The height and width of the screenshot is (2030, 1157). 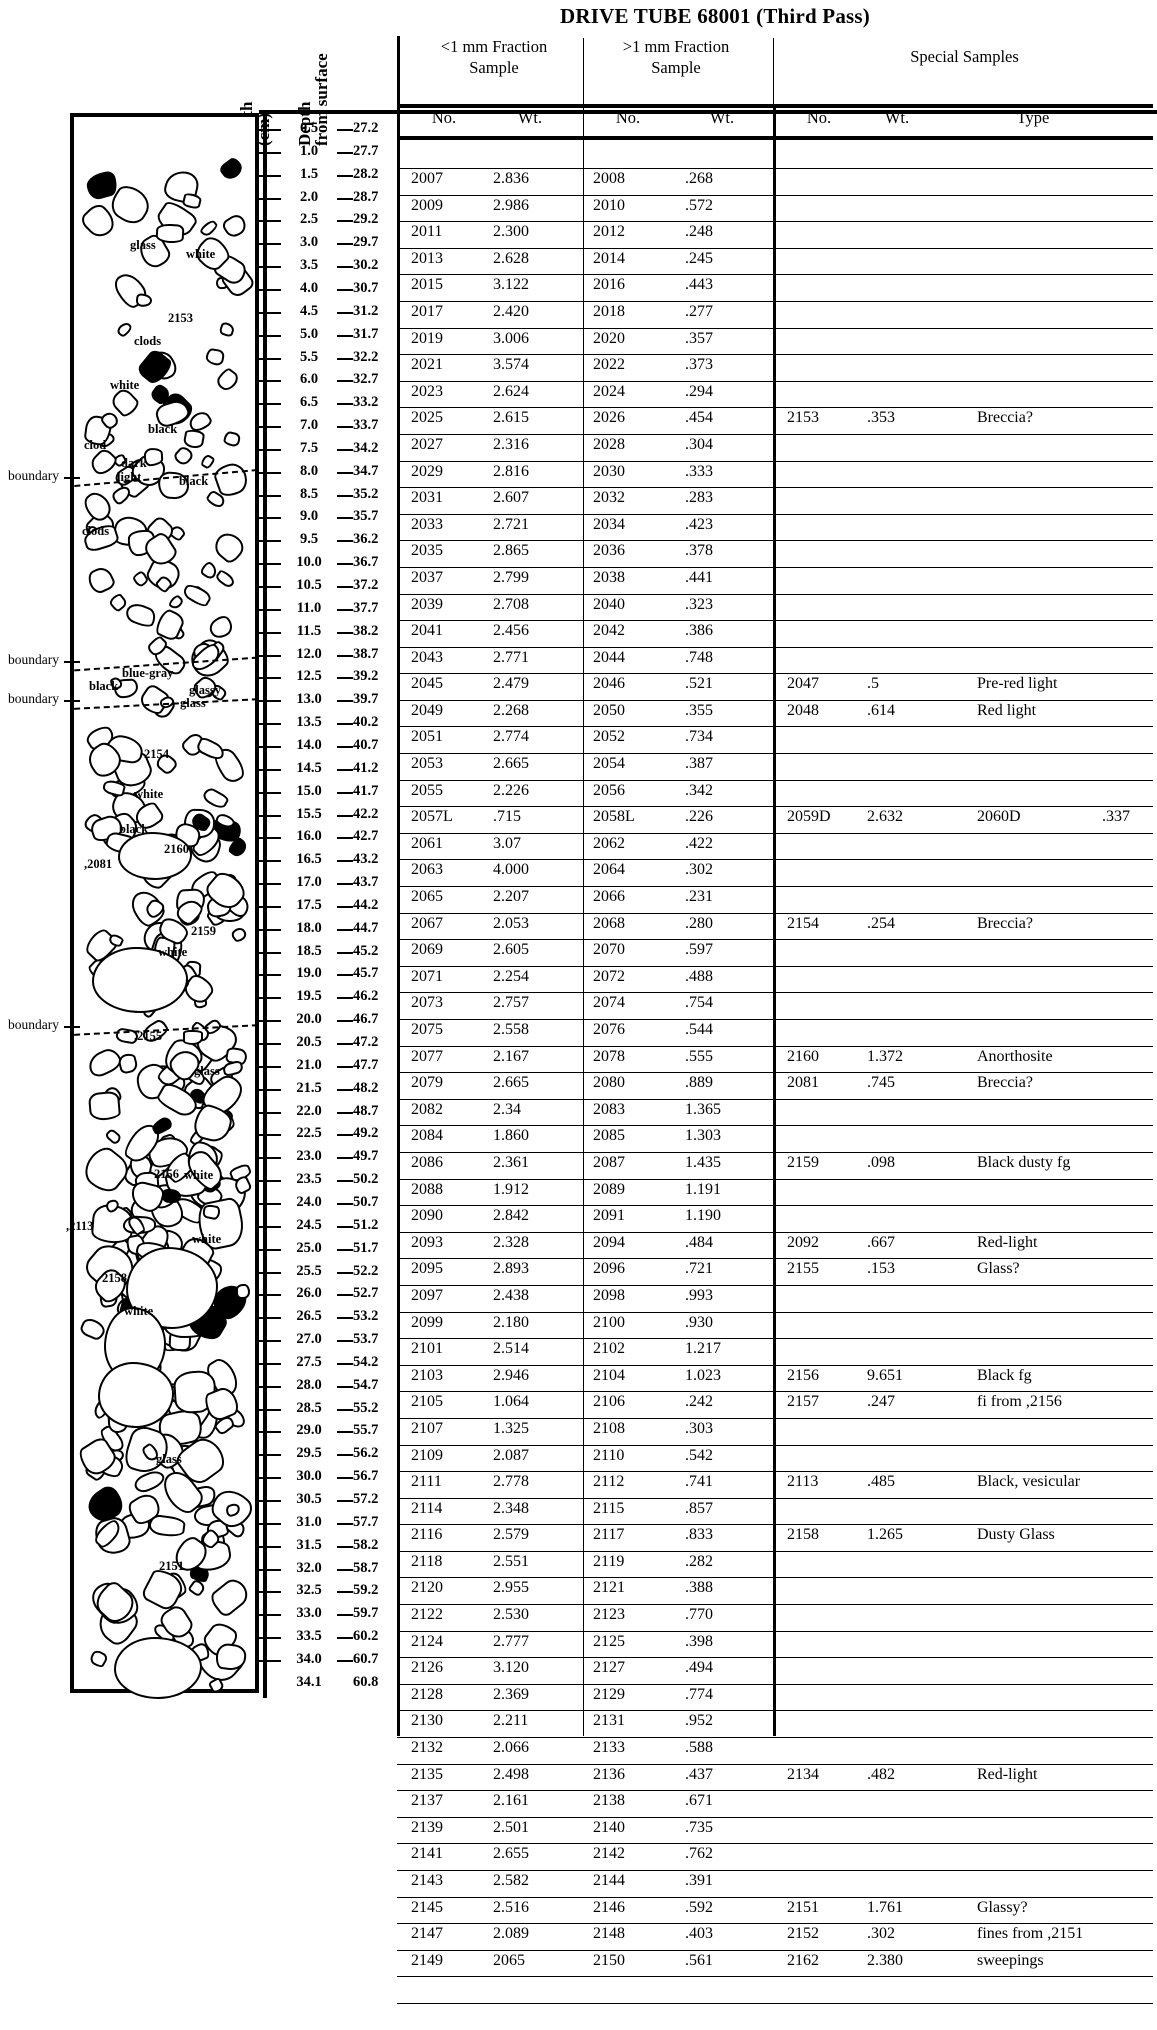 I want to click on cell-weight-gt1mm: .993, so click(x=699, y=1295).